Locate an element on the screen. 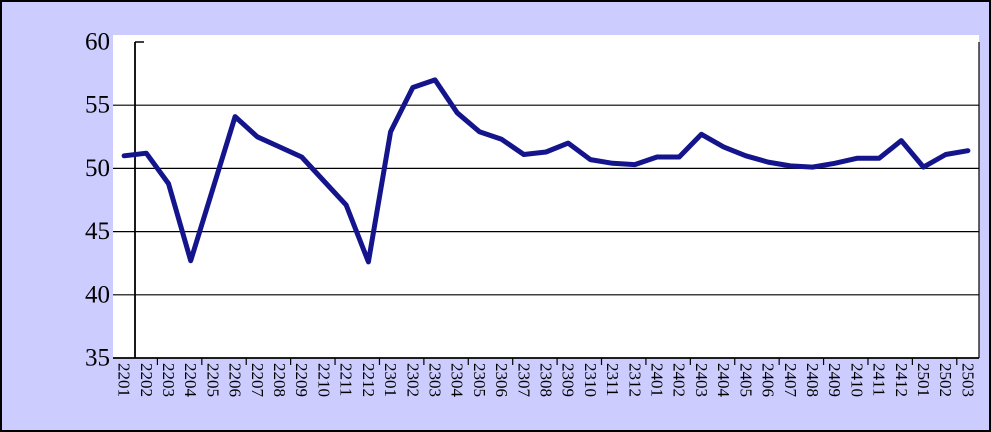  y-axis-label: 50 is located at coordinates (97, 168).